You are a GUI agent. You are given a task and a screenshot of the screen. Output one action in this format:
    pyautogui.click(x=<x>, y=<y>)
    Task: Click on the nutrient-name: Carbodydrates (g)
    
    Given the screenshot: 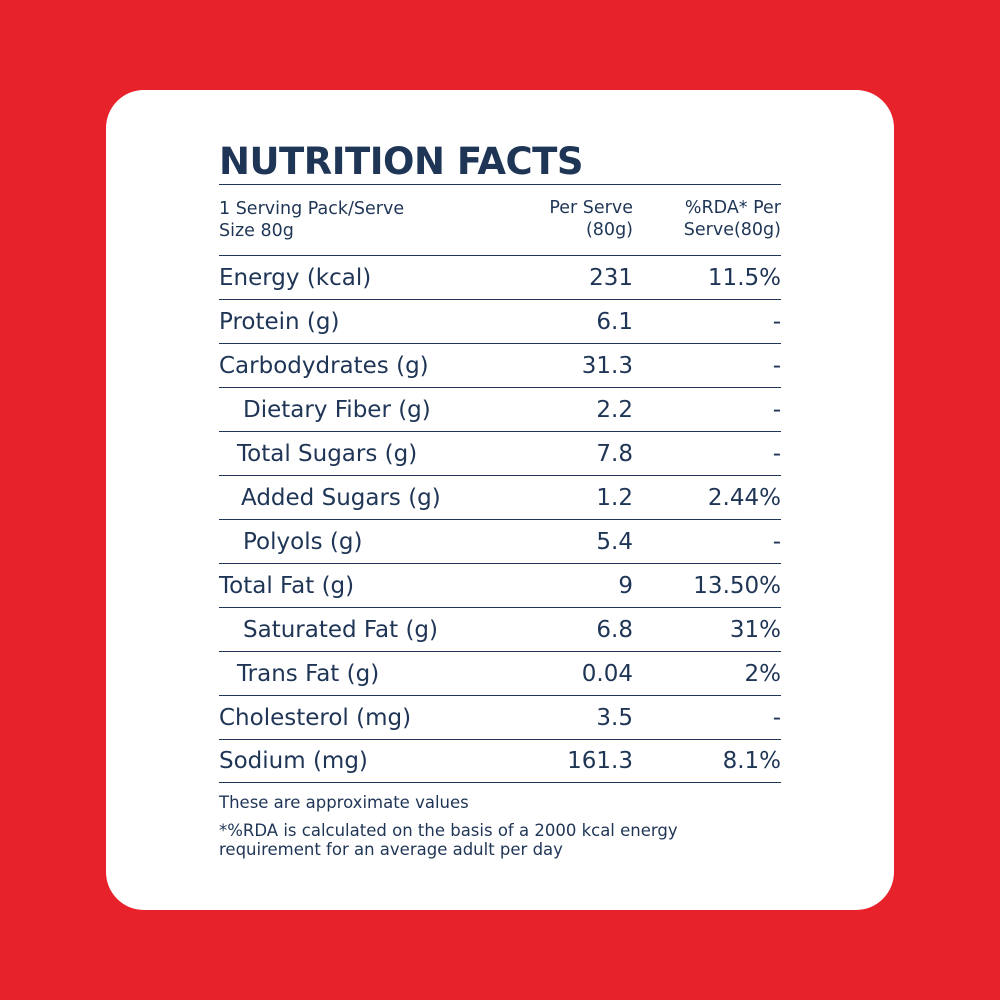 What is the action you would take?
    pyautogui.click(x=324, y=365)
    